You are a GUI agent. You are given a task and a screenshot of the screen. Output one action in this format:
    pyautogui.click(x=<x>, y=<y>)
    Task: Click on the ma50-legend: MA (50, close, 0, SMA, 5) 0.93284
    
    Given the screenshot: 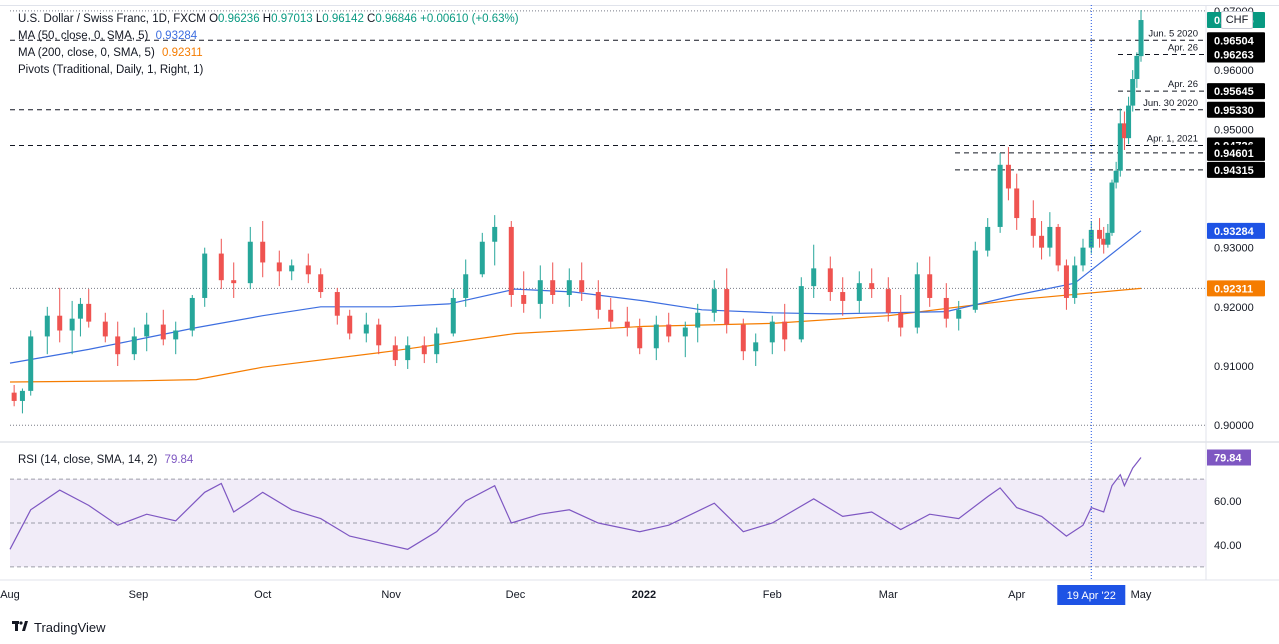 What is the action you would take?
    pyautogui.click(x=107, y=36)
    